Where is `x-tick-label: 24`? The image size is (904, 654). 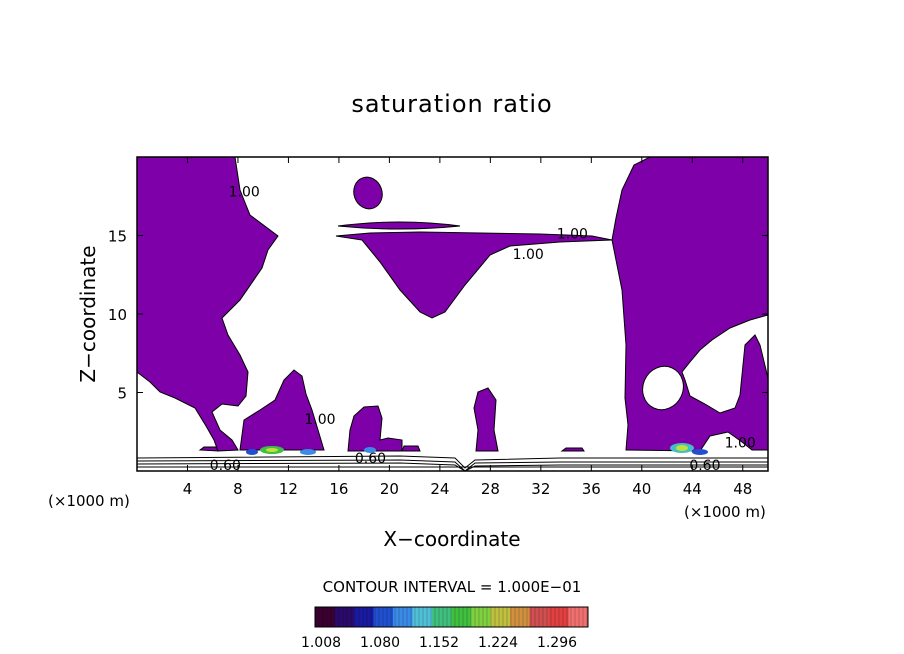
x-tick-label: 24 is located at coordinates (439, 489).